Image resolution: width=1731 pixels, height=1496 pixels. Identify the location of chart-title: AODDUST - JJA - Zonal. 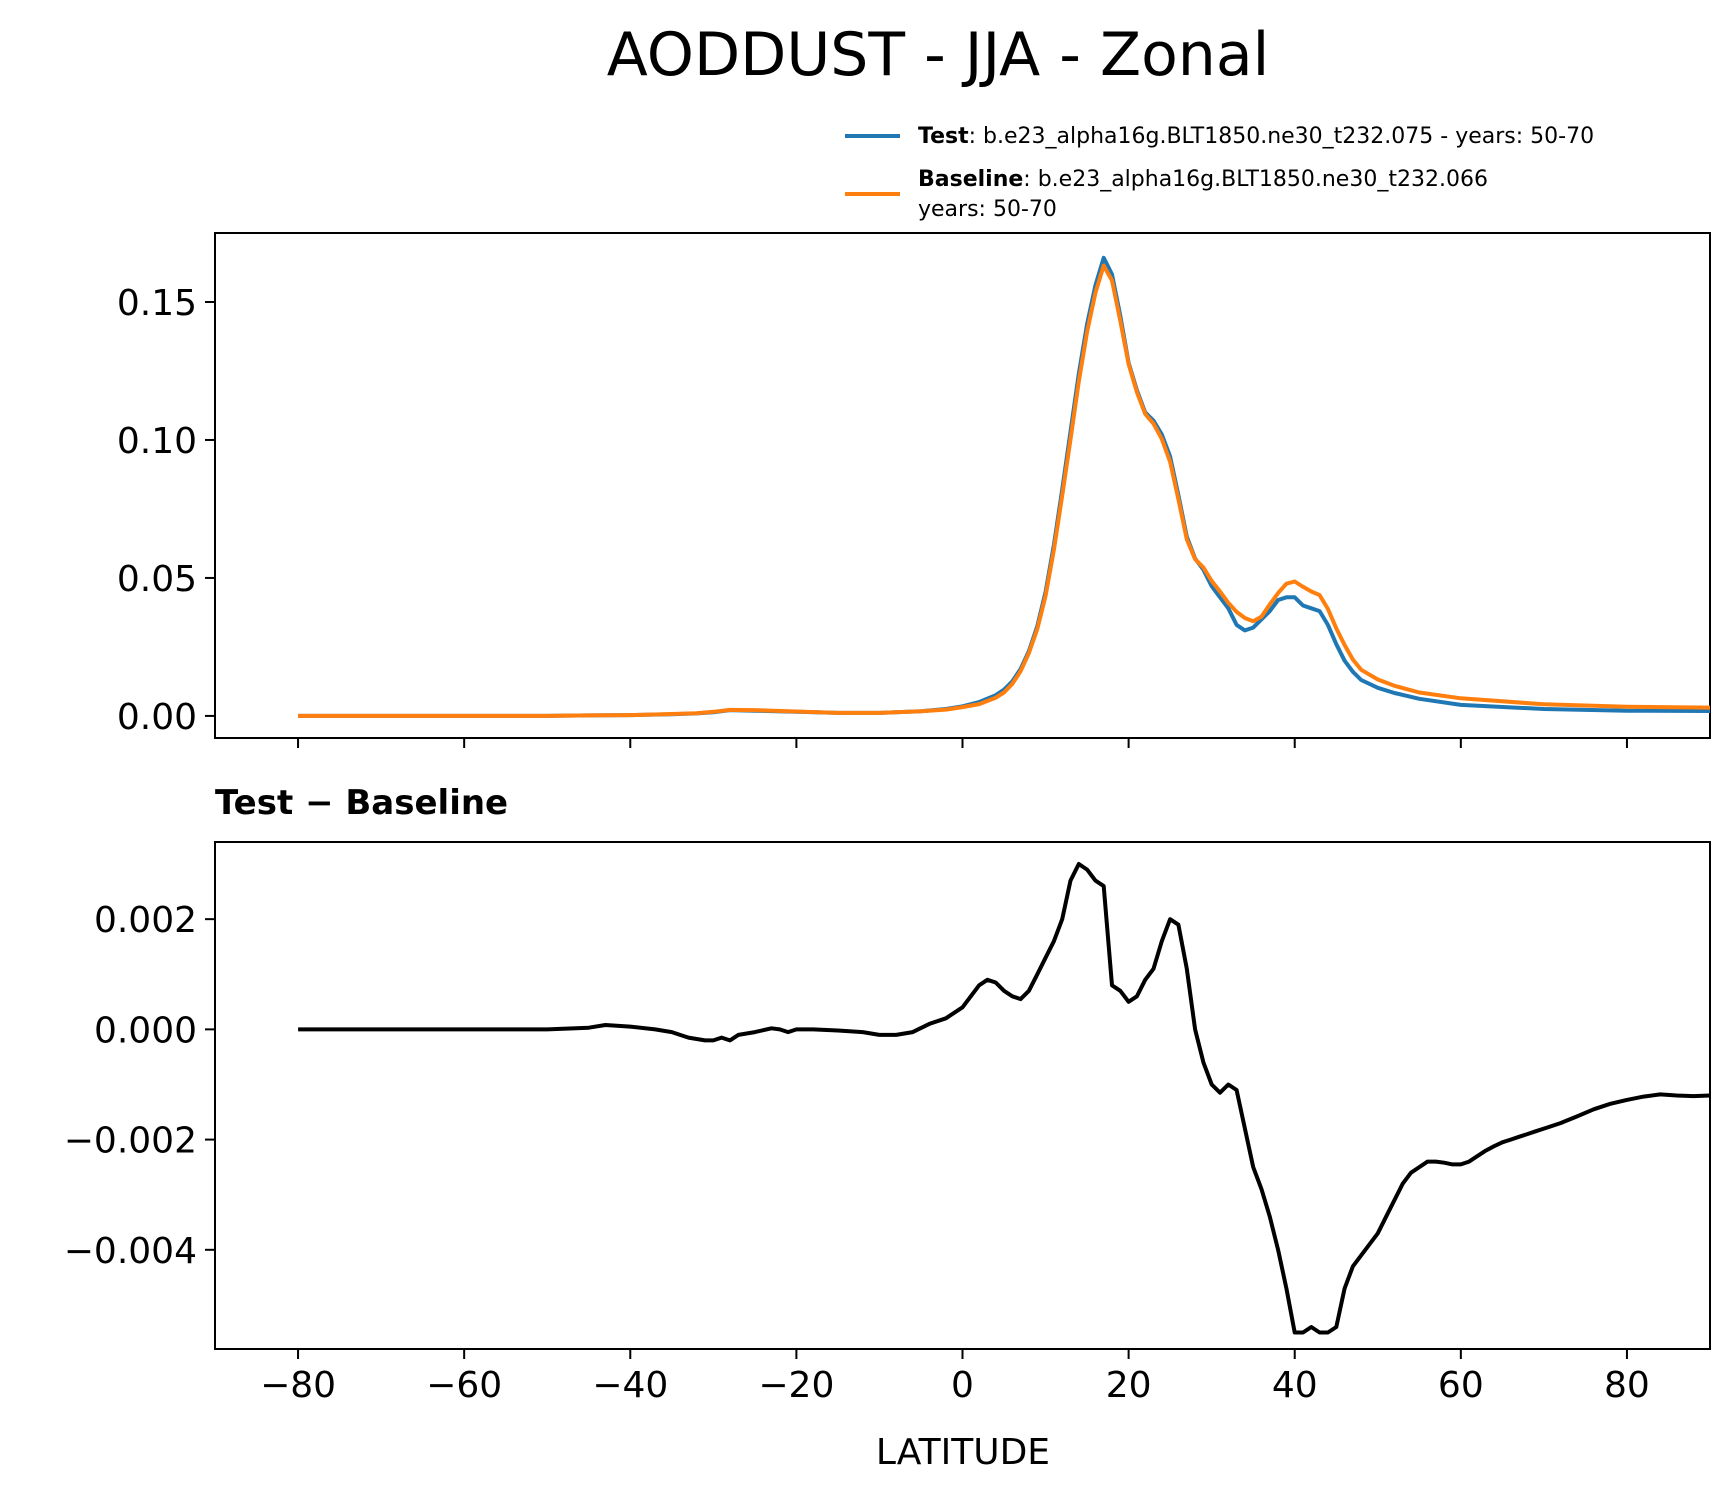
(938, 55).